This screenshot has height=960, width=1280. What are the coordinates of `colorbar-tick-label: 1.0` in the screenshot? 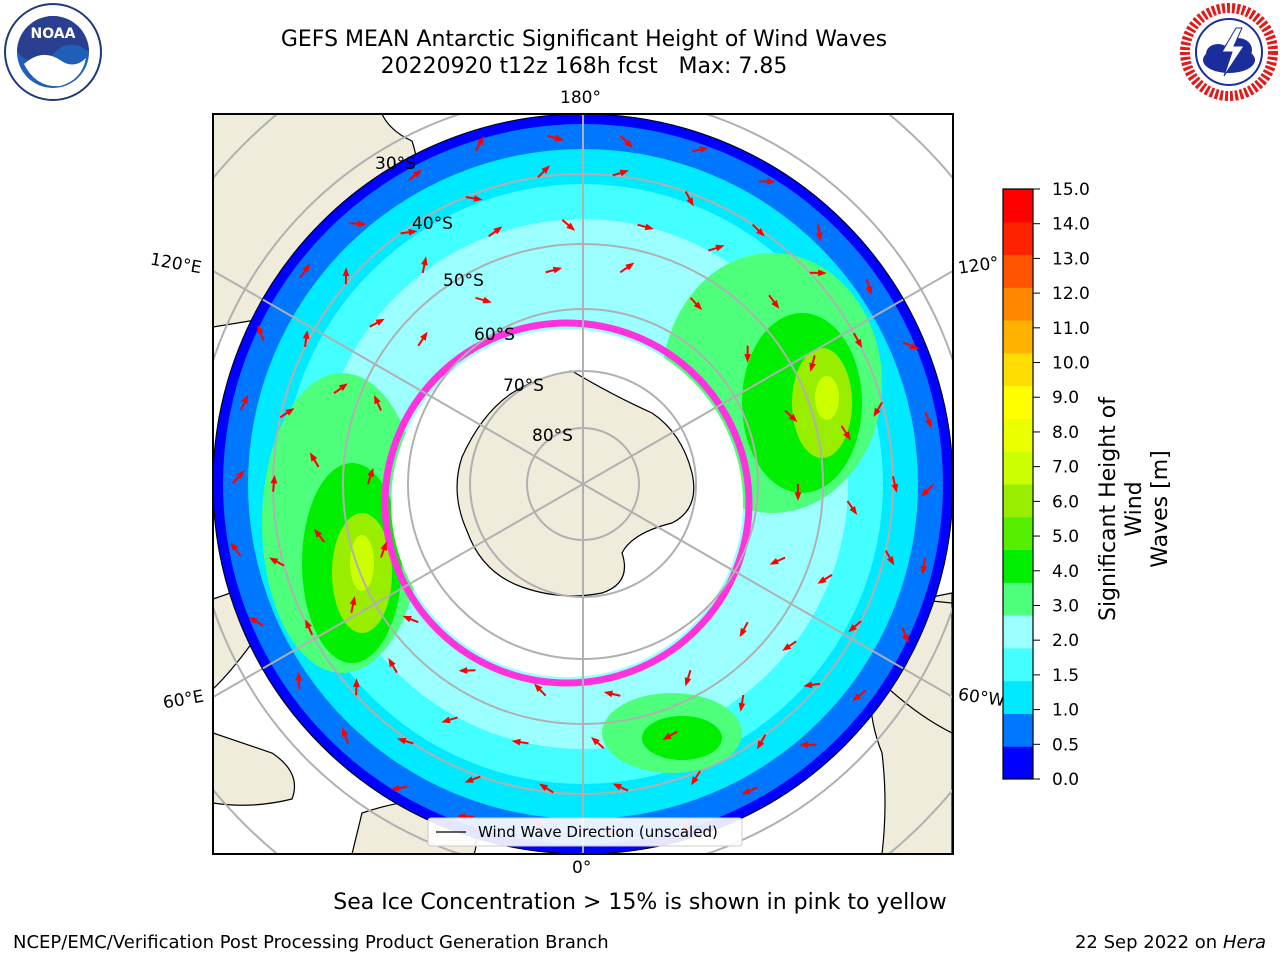 It's located at (1065, 711).